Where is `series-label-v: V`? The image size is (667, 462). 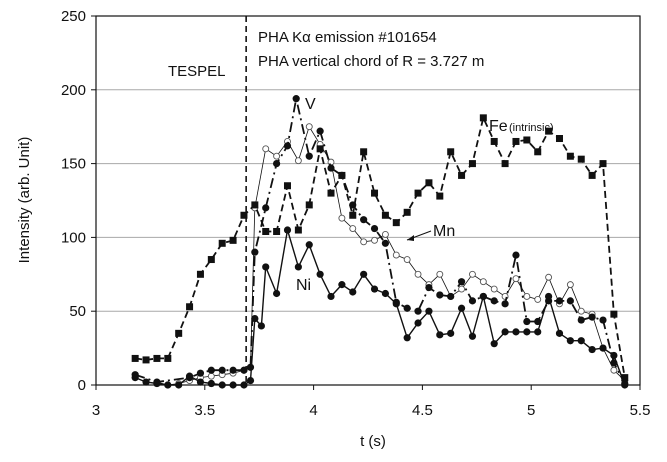 series-label-v: V is located at coordinates (310, 104).